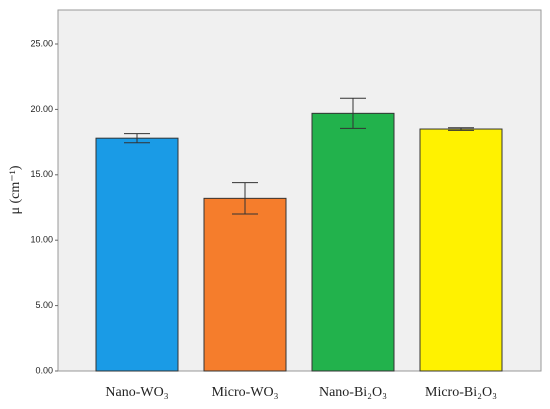 The image size is (550, 409). What do you see at coordinates (15, 189) in the screenshot?
I see `y-axis-label: μ (cm⁻¹)` at bounding box center [15, 189].